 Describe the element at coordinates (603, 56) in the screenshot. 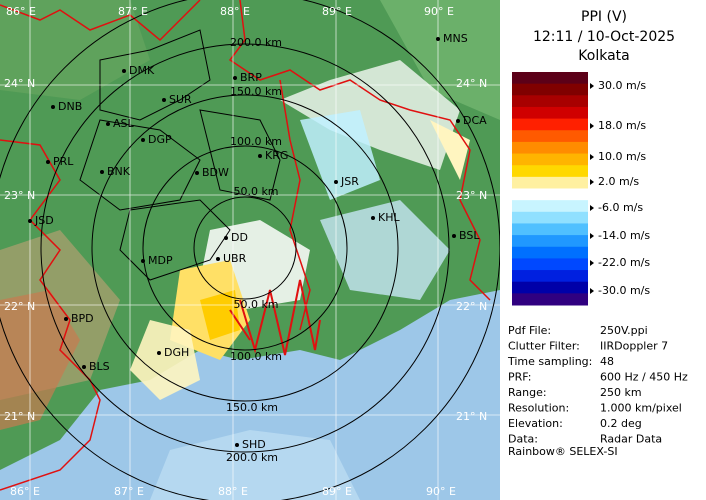

I see `station: Kolkata` at that location.